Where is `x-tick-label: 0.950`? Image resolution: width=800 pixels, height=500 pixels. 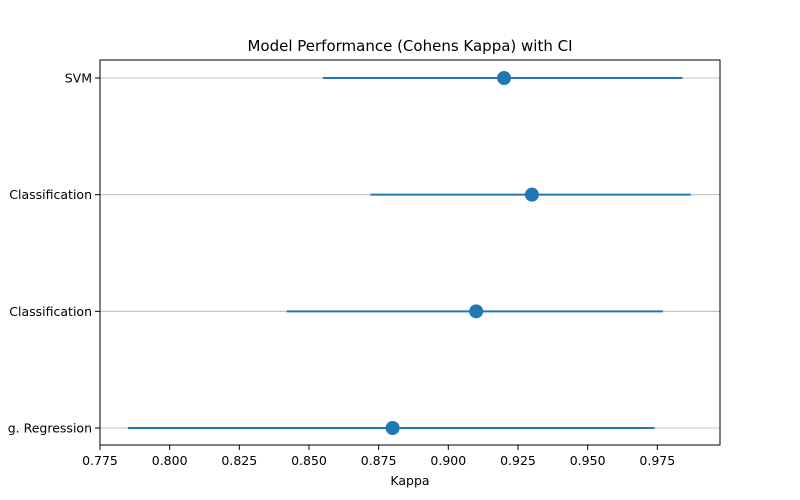 x-tick-label: 0.950 is located at coordinates (588, 460).